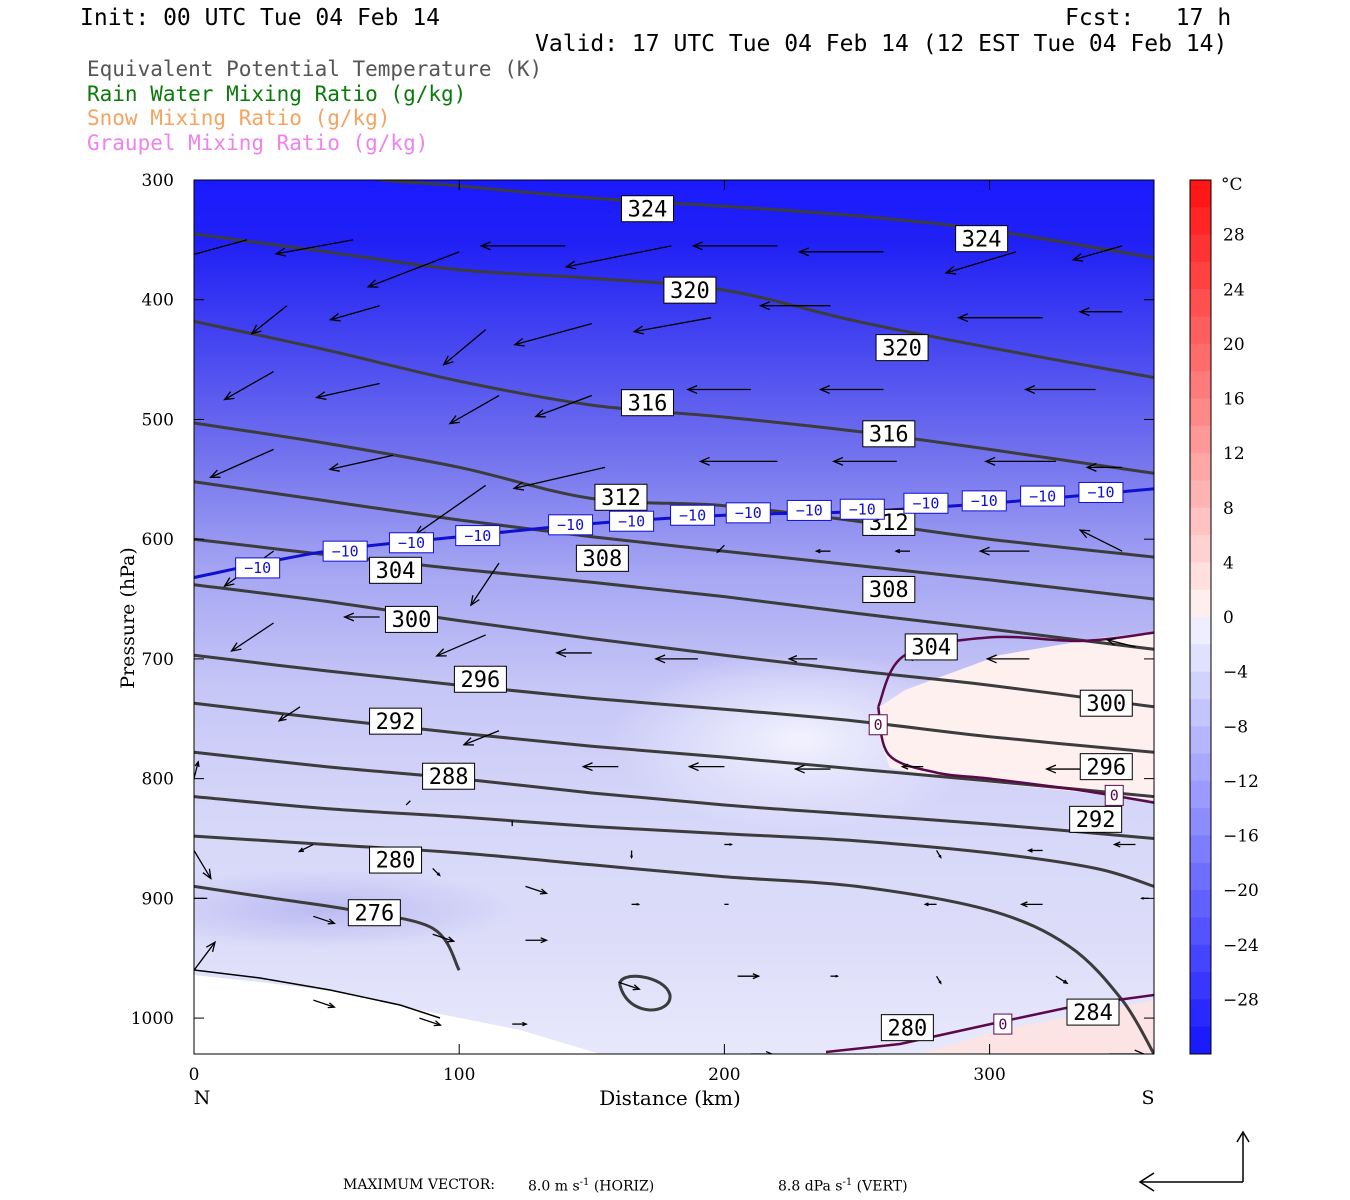 The image size is (1350, 1200). I want to click on theta-e-label: 324, so click(647, 208).